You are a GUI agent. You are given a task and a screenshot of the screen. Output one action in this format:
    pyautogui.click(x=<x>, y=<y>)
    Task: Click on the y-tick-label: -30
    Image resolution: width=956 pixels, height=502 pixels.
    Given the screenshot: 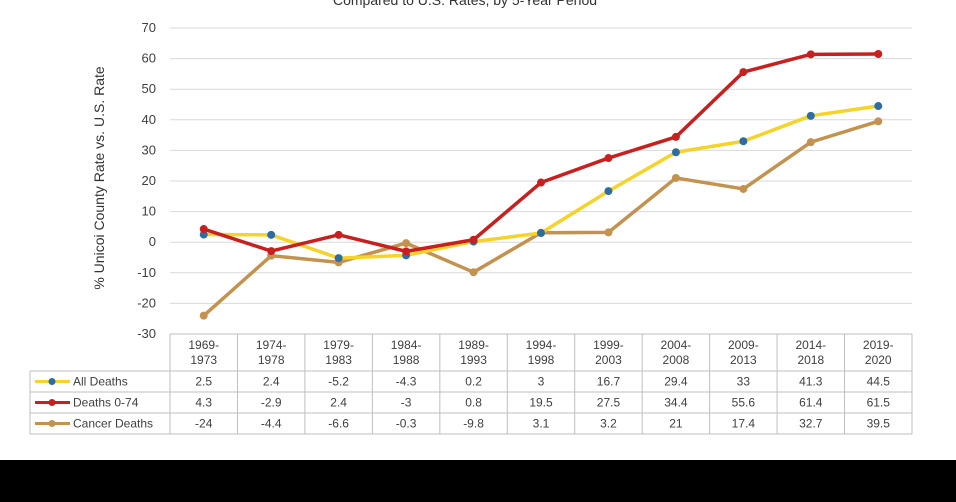 What is the action you would take?
    pyautogui.click(x=146, y=333)
    